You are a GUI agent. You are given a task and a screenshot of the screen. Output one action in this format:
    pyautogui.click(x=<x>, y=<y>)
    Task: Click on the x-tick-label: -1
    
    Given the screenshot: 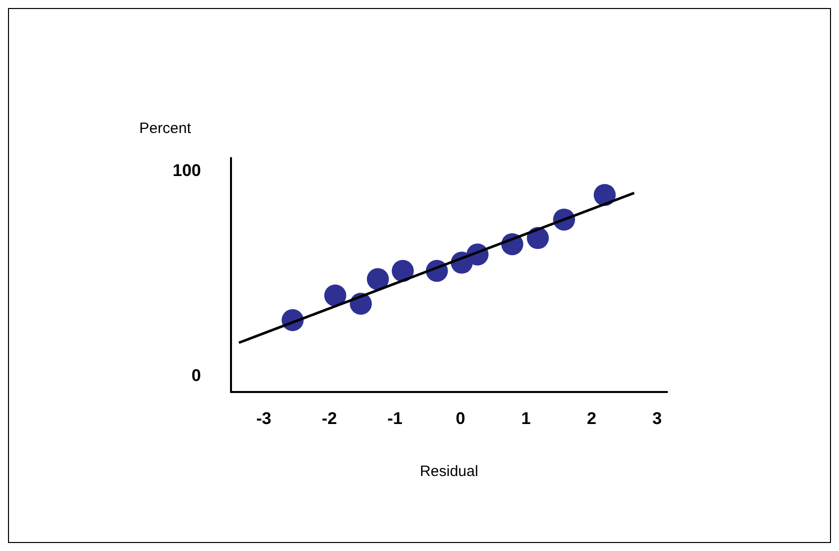 What is the action you would take?
    pyautogui.click(x=394, y=418)
    